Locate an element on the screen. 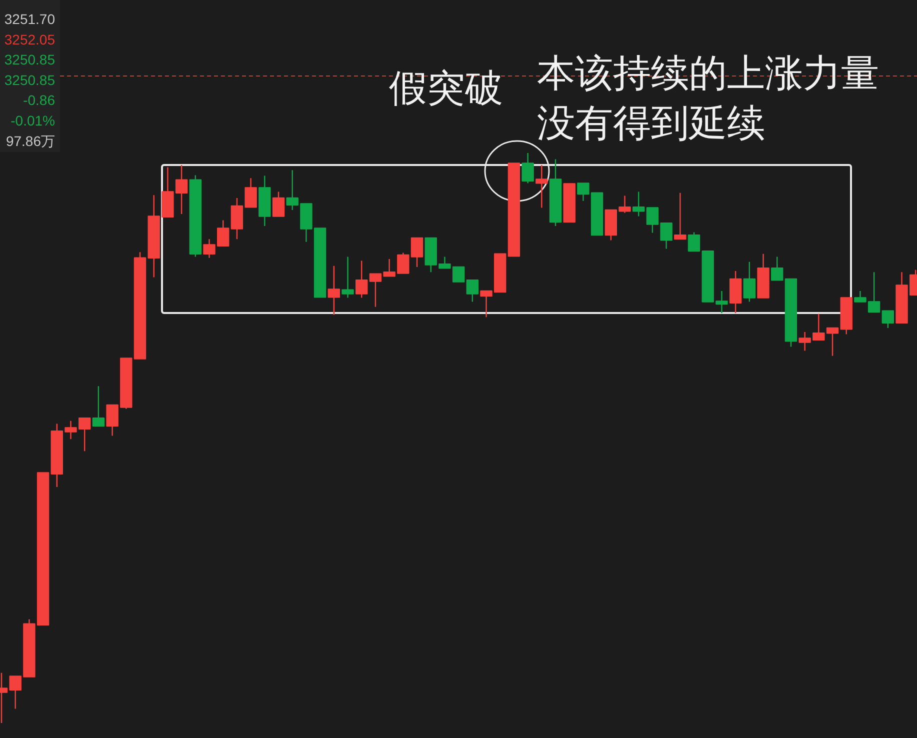 Image resolution: width=917 pixels, height=738 pixels. text: 3252.05 is located at coordinates (30, 39).